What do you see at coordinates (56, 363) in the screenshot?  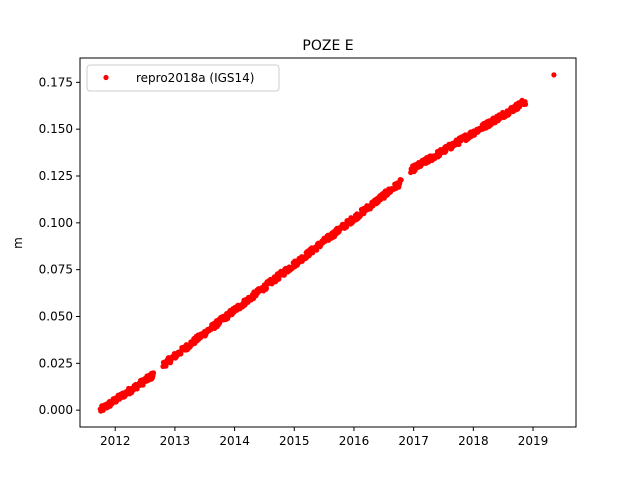 I see `y-tick-label: 0.025` at bounding box center [56, 363].